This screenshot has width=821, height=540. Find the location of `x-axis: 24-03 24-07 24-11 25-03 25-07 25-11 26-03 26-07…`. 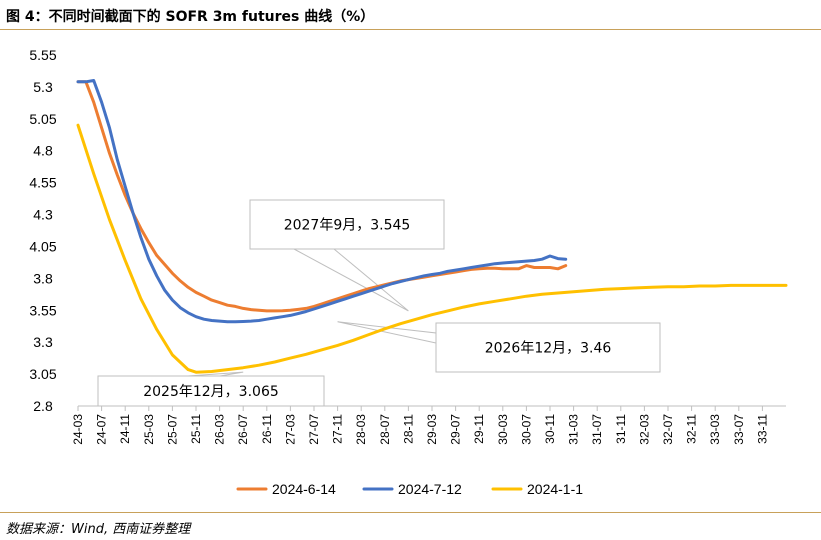

x-axis: 24-03 24-07 24-11 25-03 25-07 25-11 26-03 26-07… is located at coordinates (428, 425).